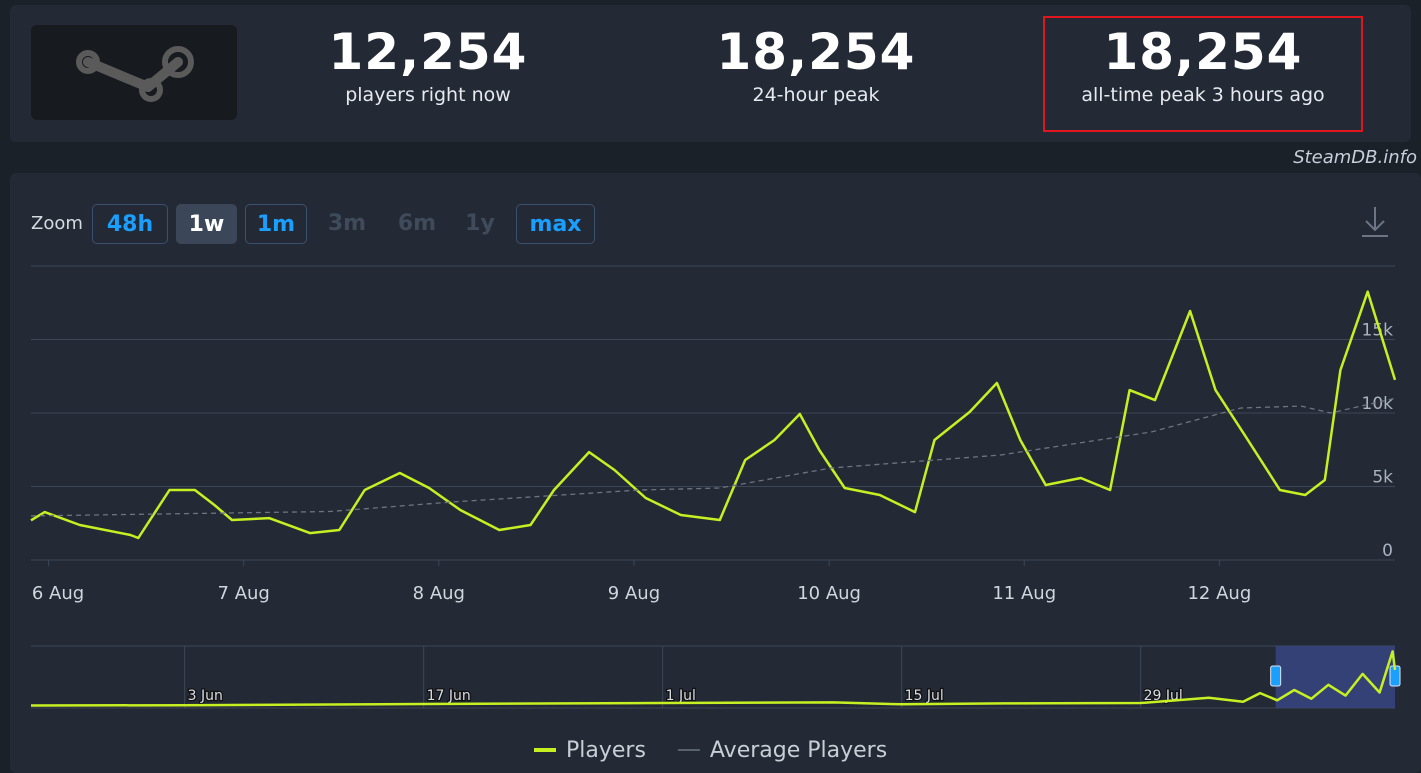  Describe the element at coordinates (816, 95) in the screenshot. I see `stat-label: 24-hour peak` at that location.